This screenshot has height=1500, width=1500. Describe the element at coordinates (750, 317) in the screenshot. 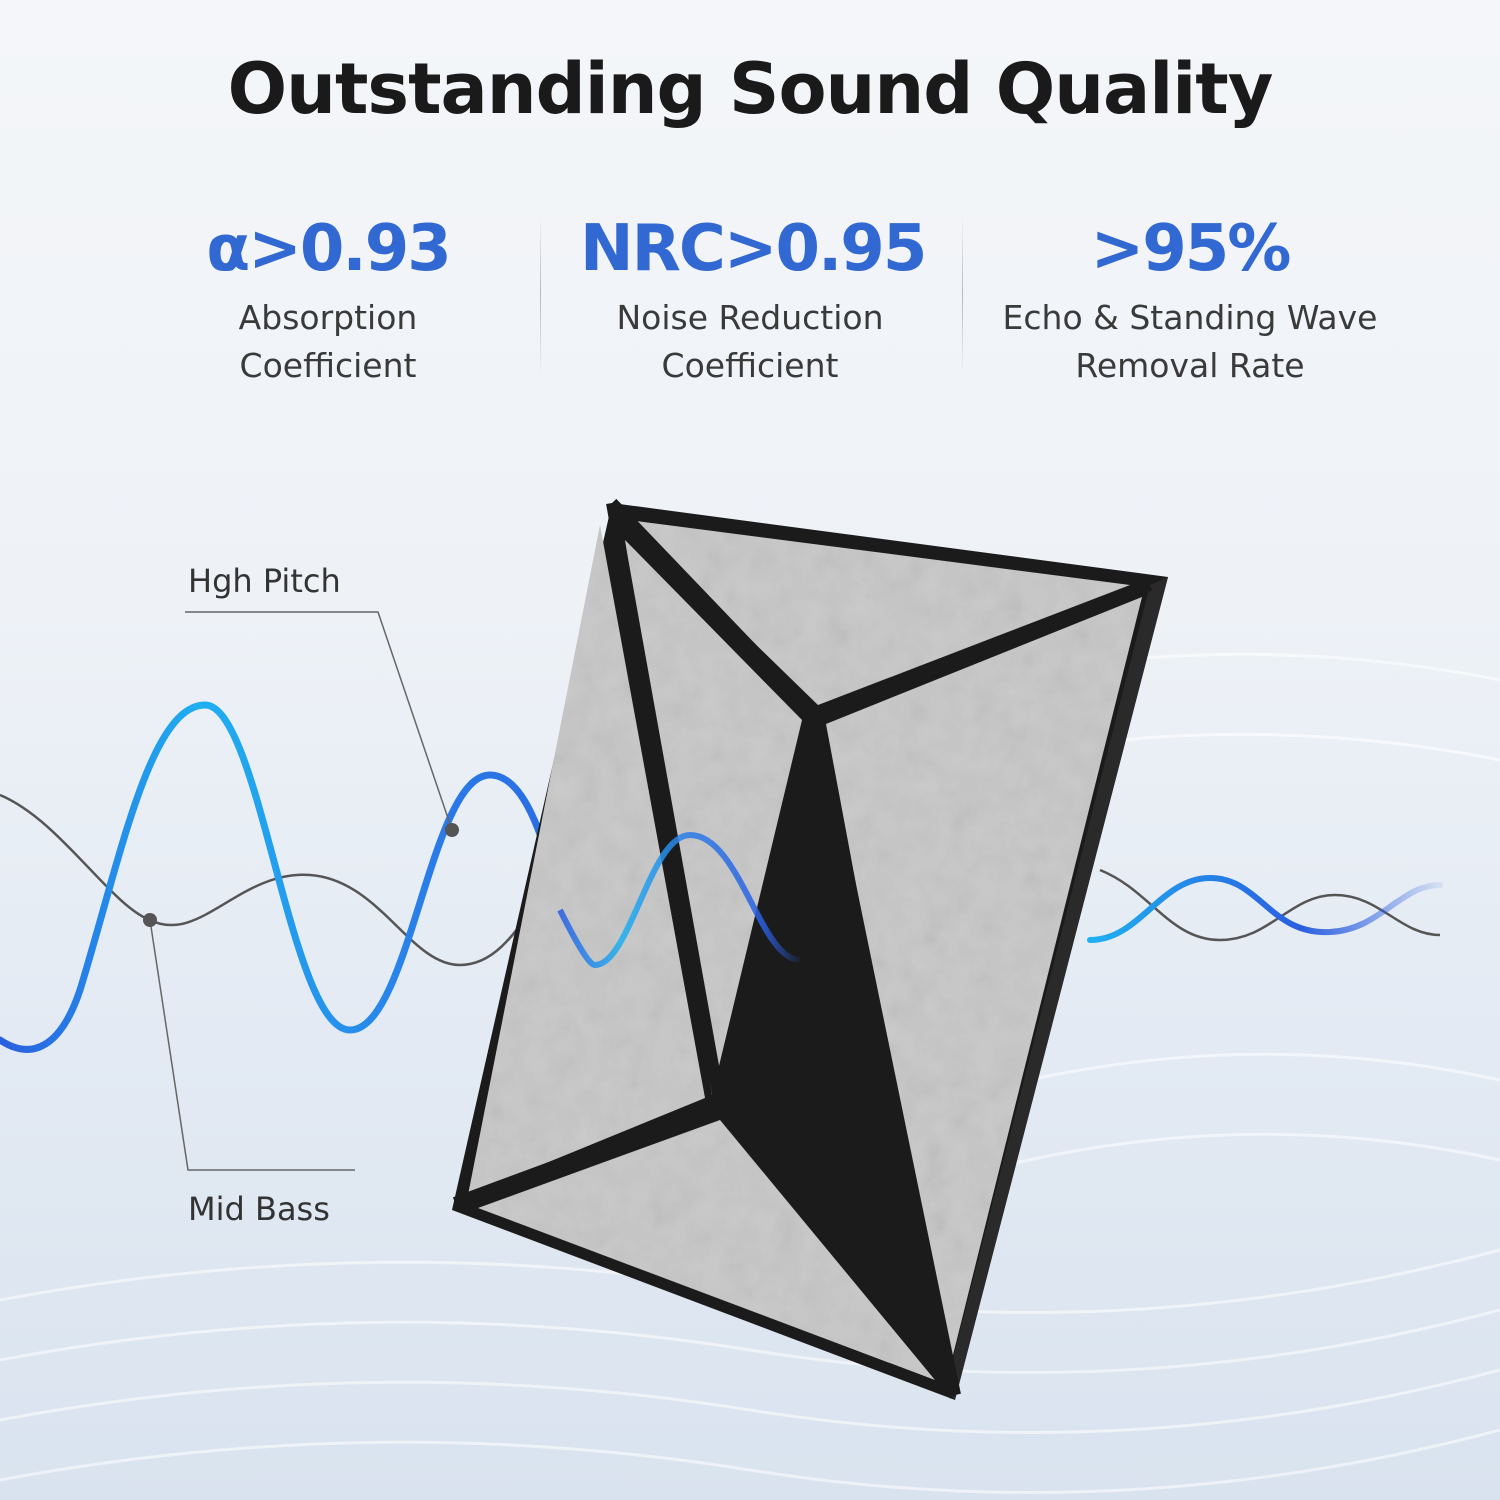

I see `stat-label: Noise Reduction` at that location.